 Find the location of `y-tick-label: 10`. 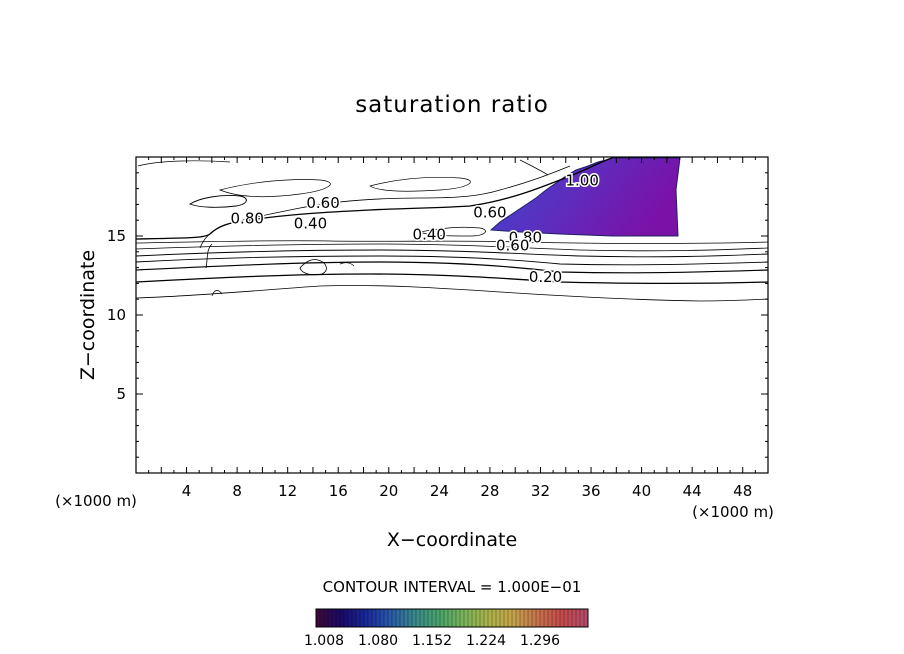

y-tick-label: 10 is located at coordinates (116, 315).